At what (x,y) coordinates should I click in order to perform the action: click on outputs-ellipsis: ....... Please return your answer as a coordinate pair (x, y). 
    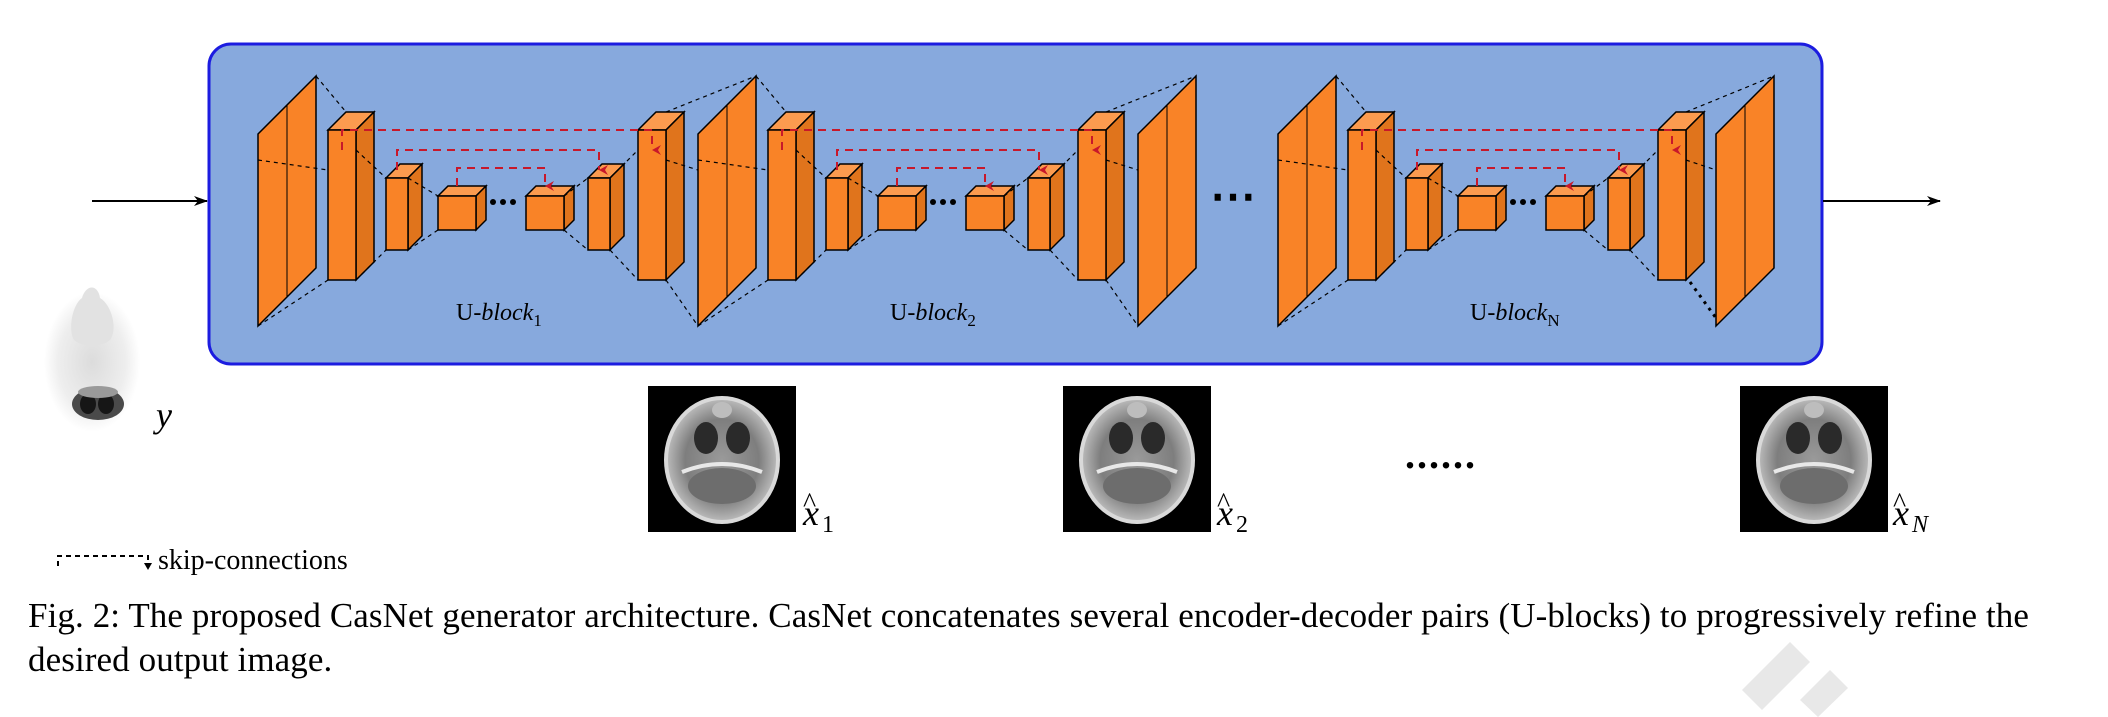
    Looking at the image, I should click on (1441, 454).